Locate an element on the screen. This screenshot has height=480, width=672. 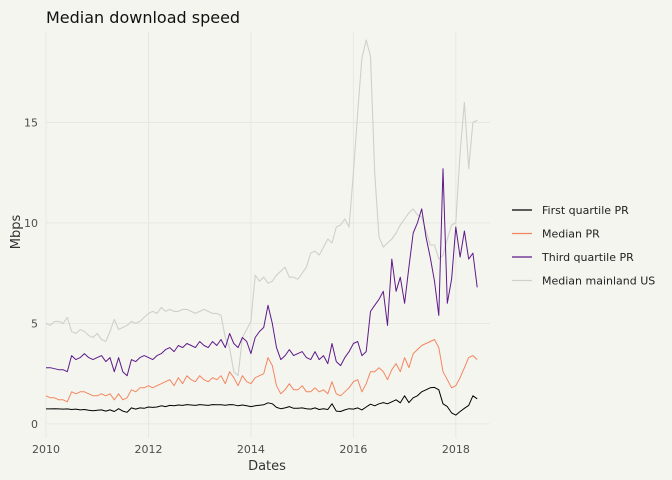
x-tick-label: 2016 is located at coordinates (353, 449).